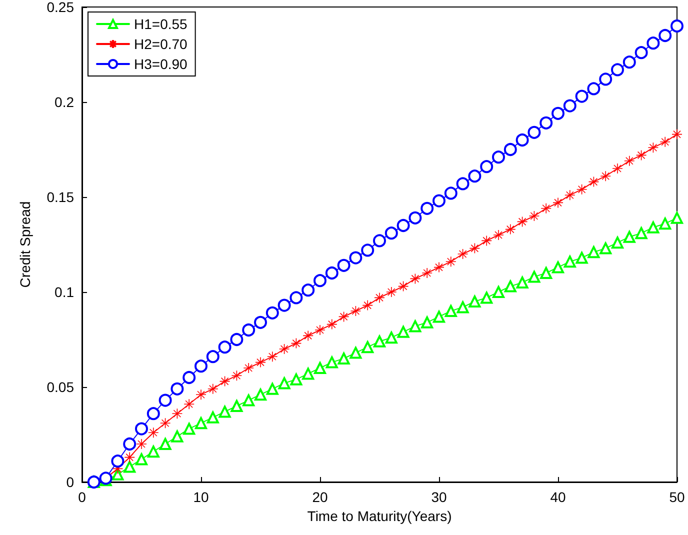 This screenshot has height=535, width=688. Describe the element at coordinates (677, 497) in the screenshot. I see `x-tick-label: 50` at that location.